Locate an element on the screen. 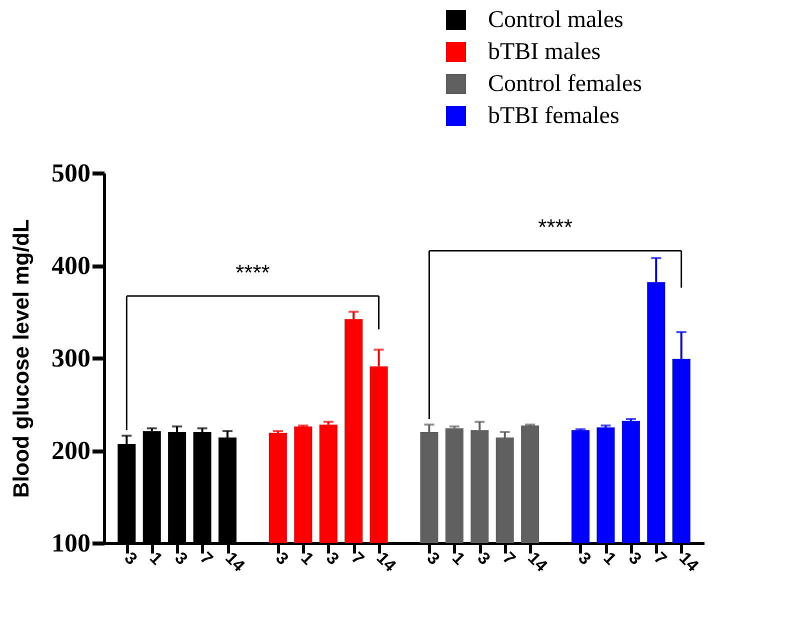 Image resolution: width=798 pixels, height=641 pixels. y-tick-label: 300 is located at coordinates (71, 358).